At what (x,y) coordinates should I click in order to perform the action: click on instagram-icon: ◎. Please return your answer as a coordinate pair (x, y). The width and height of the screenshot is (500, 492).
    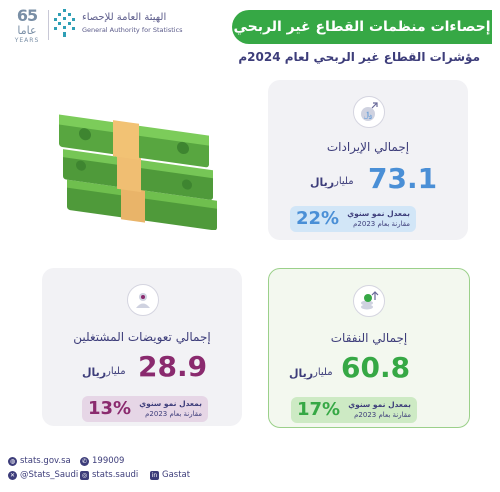
    Looking at the image, I should click on (84, 475).